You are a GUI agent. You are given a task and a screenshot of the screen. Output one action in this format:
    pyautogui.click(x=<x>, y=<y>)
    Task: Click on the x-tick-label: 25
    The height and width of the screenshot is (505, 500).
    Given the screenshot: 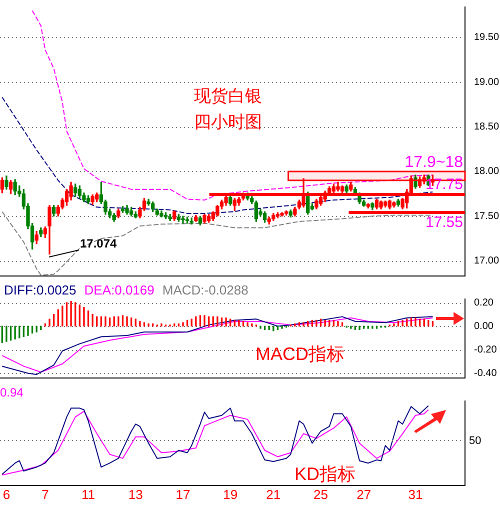 What is the action you would take?
    pyautogui.click(x=321, y=494)
    